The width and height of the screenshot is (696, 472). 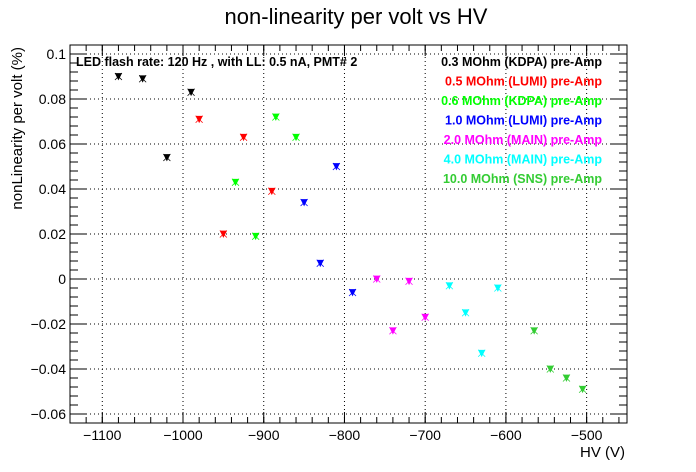 What do you see at coordinates (521, 101) in the screenshot?
I see `legend-entry: 0.6 MOhm (KDPA) pre-Amp` at bounding box center [521, 101].